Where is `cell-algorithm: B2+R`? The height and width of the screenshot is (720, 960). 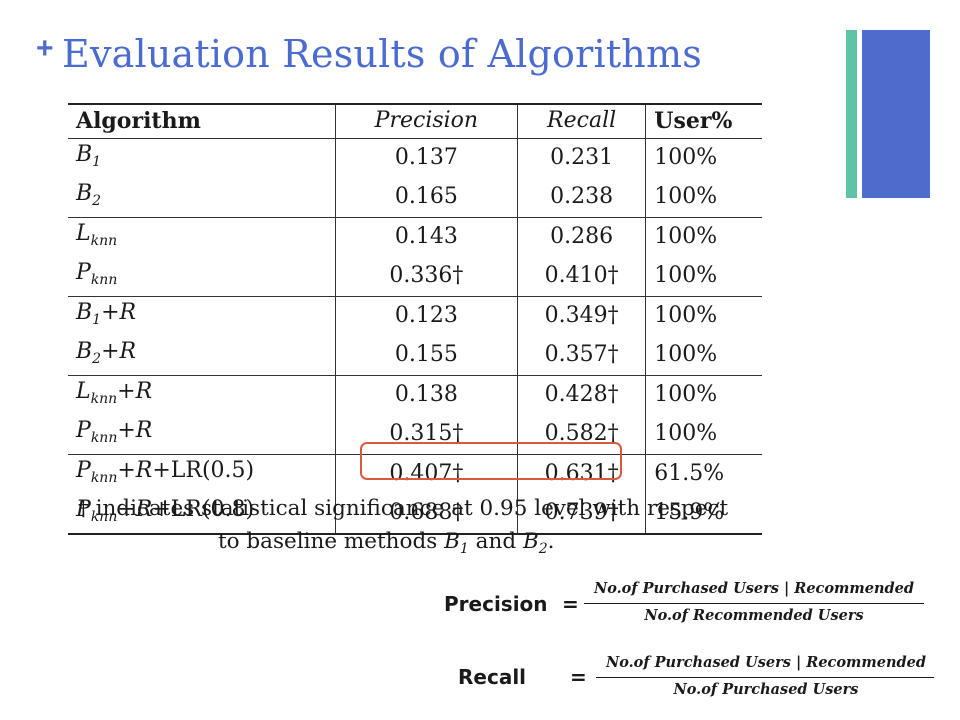 cell-algorithm: B2+R is located at coordinates (201, 356).